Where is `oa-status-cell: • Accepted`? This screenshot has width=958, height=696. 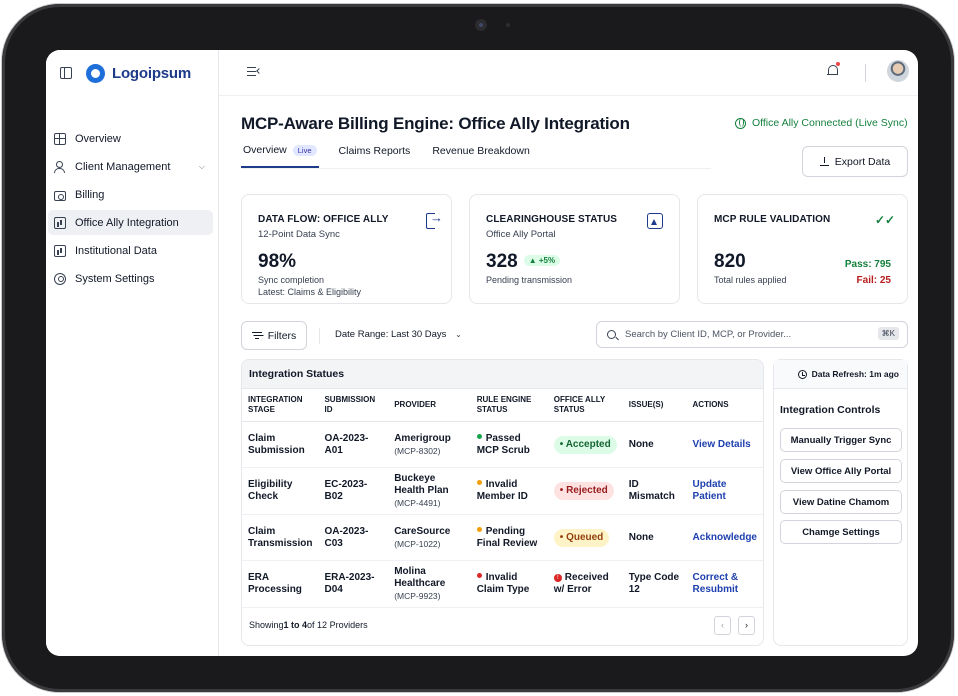
oa-status-cell: • Accepted is located at coordinates (585, 444).